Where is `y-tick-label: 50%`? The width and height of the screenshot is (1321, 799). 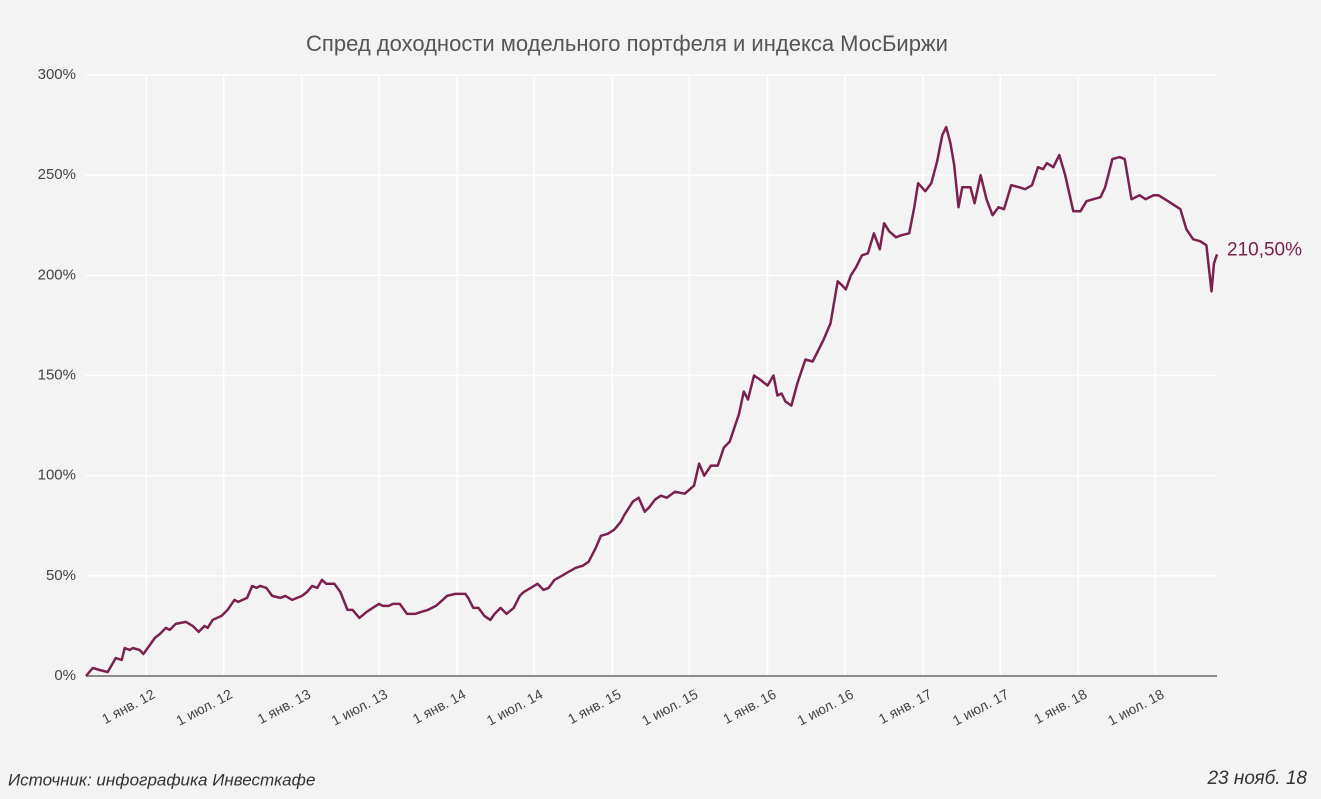 y-tick-label: 50% is located at coordinates (61, 575).